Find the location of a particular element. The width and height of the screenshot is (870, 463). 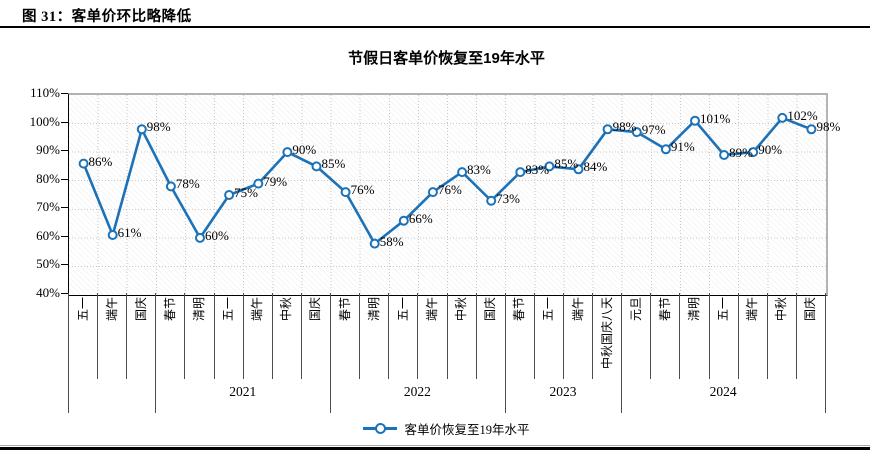

data-point-label: 73% is located at coordinates (508, 198).